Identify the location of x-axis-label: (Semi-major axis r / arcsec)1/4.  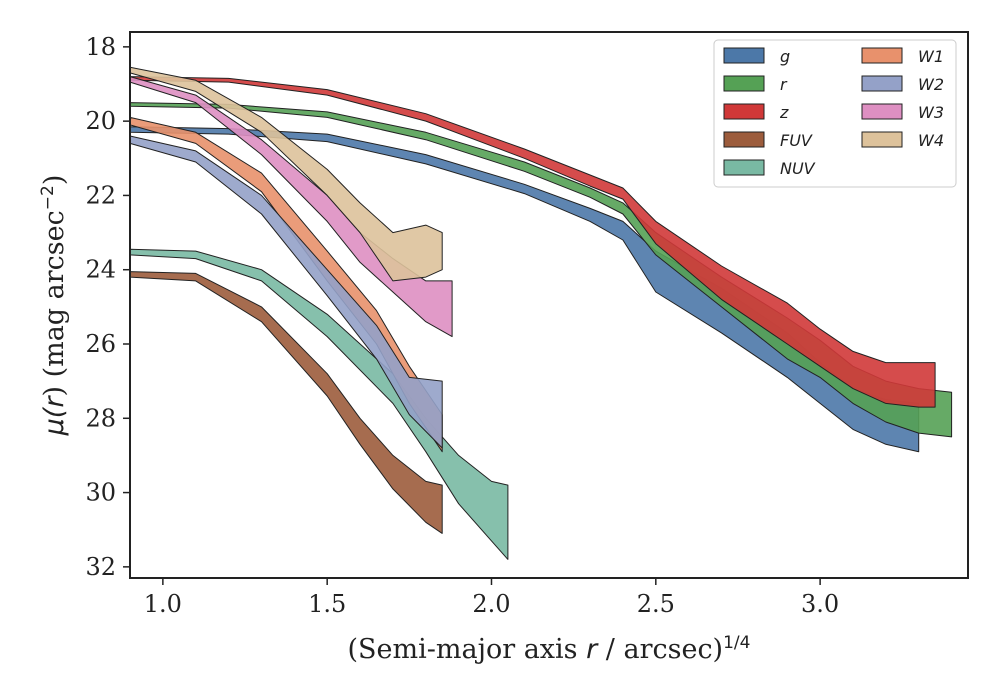
(549, 649).